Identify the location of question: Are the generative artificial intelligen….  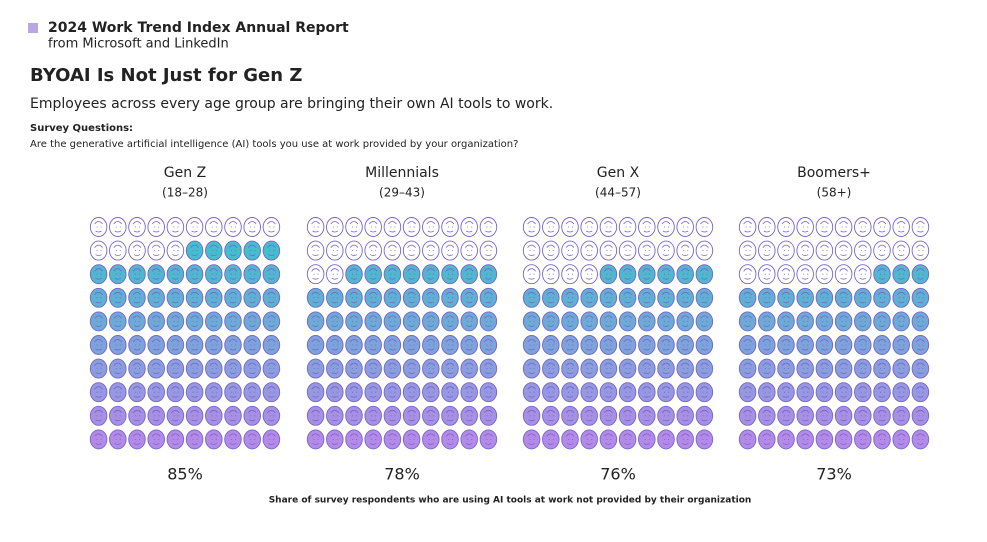
(274, 144).